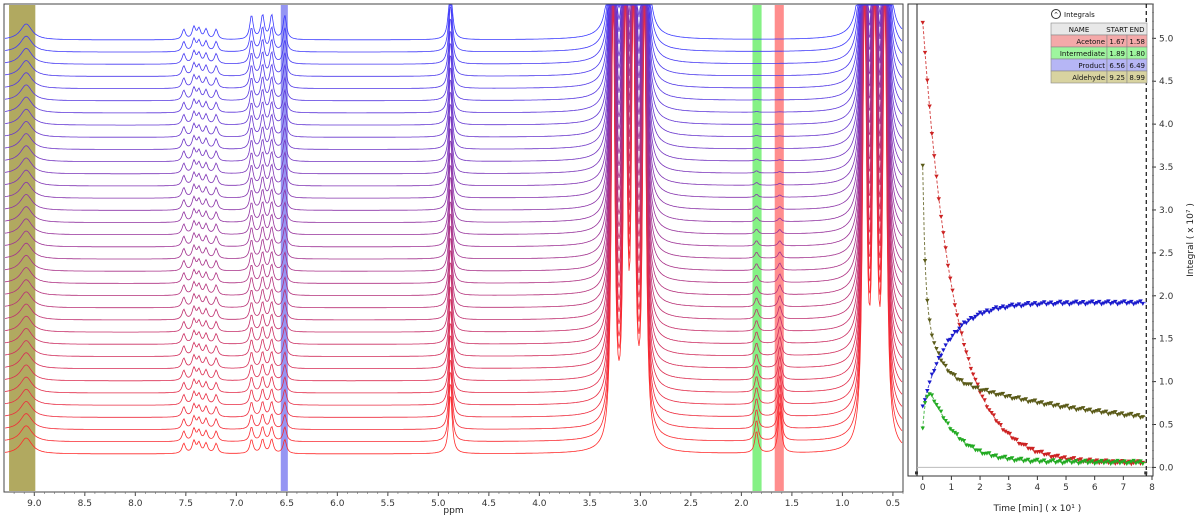 The image size is (1200, 519). Describe the element at coordinates (135, 504) in the screenshot. I see `x-tick-label: 8.0` at that location.